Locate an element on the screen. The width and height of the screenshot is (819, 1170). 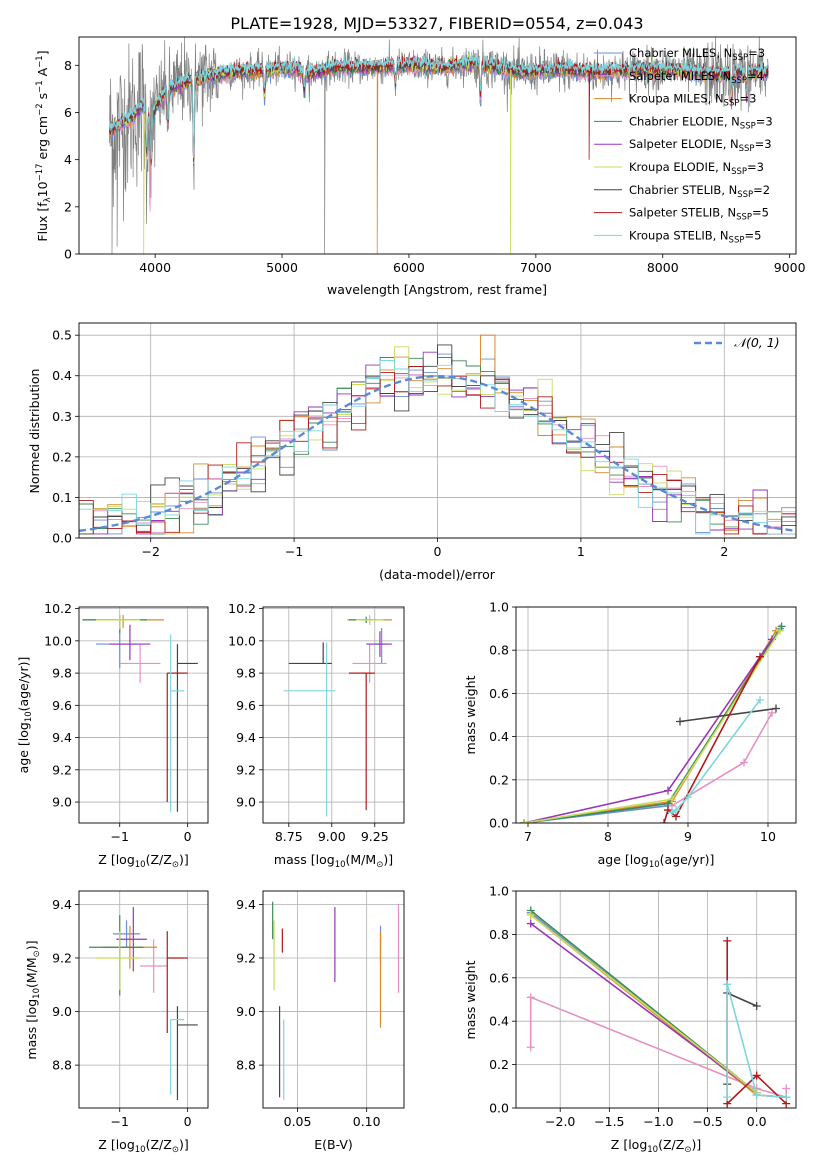
y-tick-label: 8.8 is located at coordinates (62, 1065).